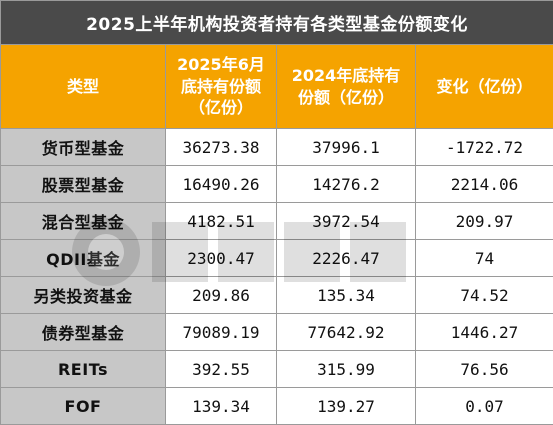 This screenshot has height=425, width=553. Describe the element at coordinates (221, 64) in the screenshot. I see `header-jun2025-line1: 2025年6月` at that location.